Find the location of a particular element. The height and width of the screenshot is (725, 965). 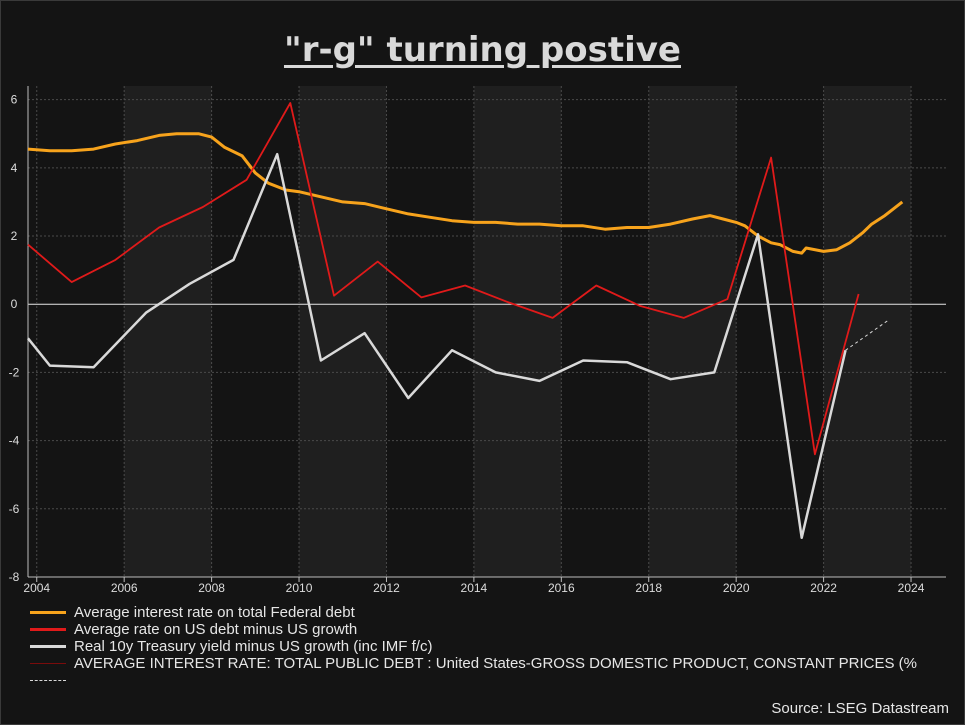

y-tick-label: -2 is located at coordinates (14, 372).